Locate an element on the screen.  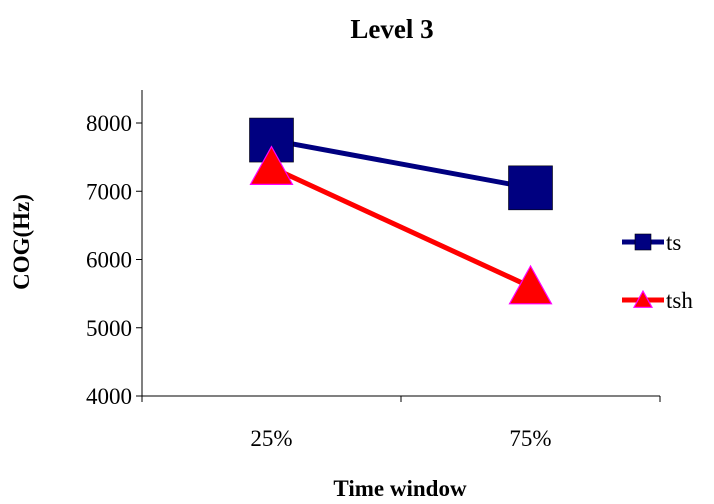
series-ts is located at coordinates (401, 164).